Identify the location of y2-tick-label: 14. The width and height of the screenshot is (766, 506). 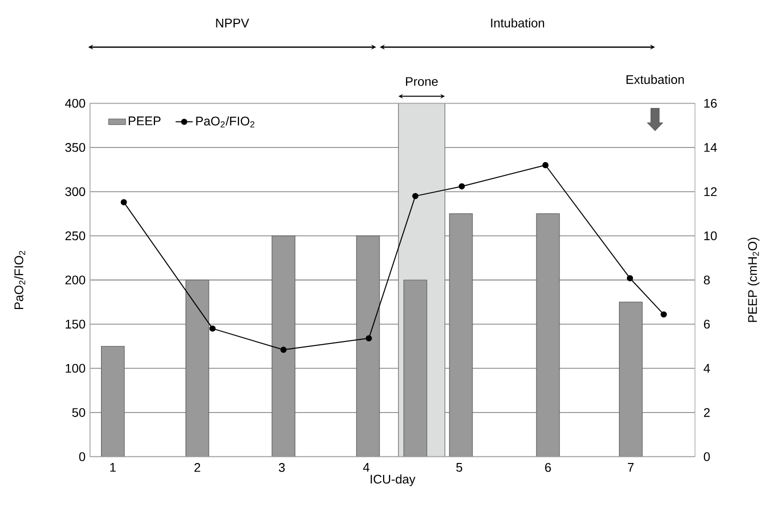
(710, 147).